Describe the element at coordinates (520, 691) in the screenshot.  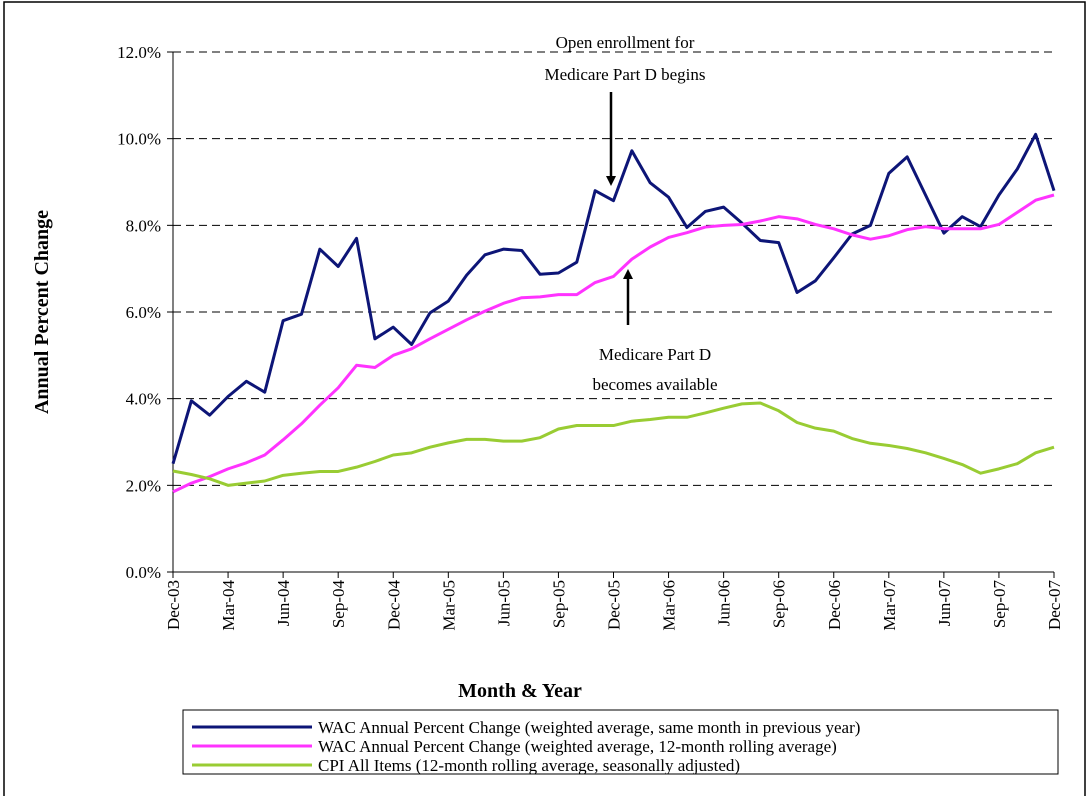
I see `x-axis-label: Month & Year` at that location.